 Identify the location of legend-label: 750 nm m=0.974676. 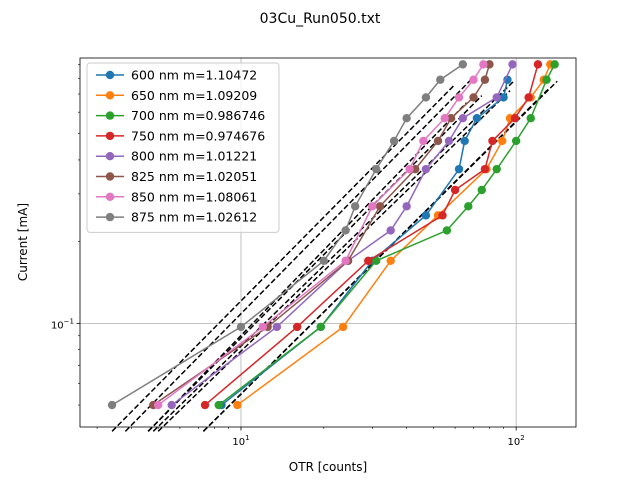
(198, 135).